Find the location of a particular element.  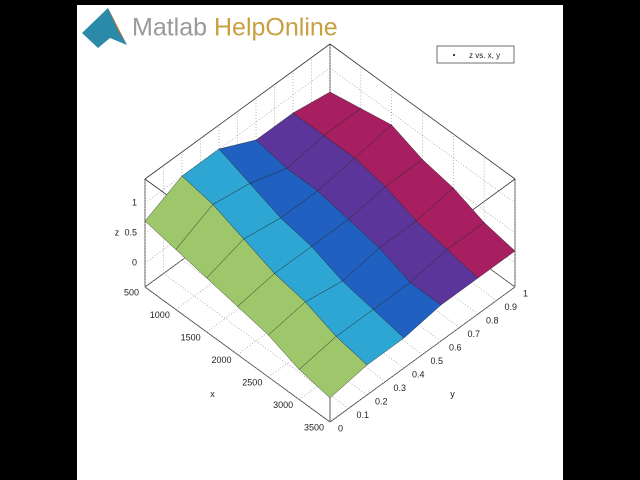

x-tick-label: 3500 is located at coordinates (314, 427).